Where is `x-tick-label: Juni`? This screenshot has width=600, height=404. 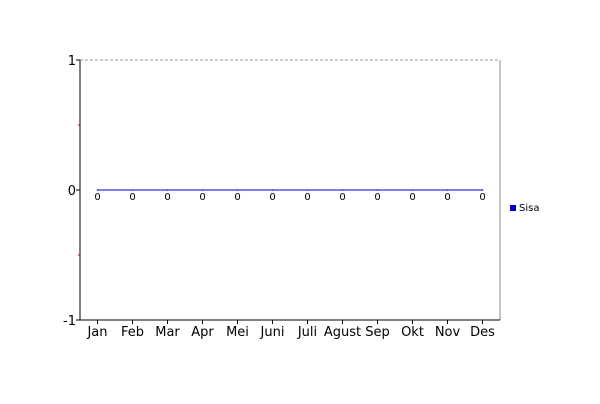 x-tick-label: Juni is located at coordinates (272, 332).